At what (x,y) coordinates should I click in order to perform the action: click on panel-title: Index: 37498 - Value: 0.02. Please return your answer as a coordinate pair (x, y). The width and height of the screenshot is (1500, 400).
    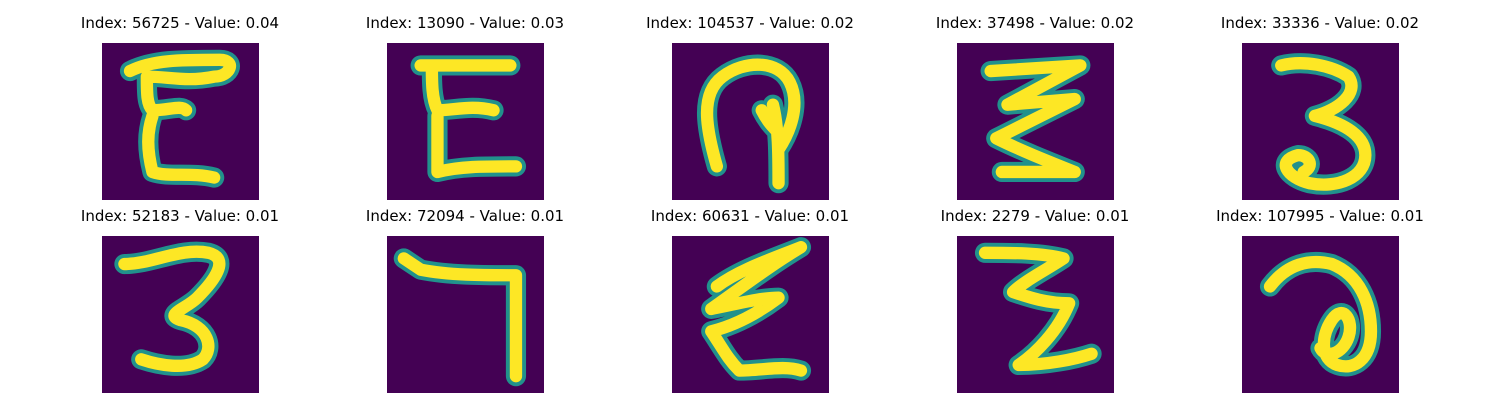
    Looking at the image, I should click on (1035, 23).